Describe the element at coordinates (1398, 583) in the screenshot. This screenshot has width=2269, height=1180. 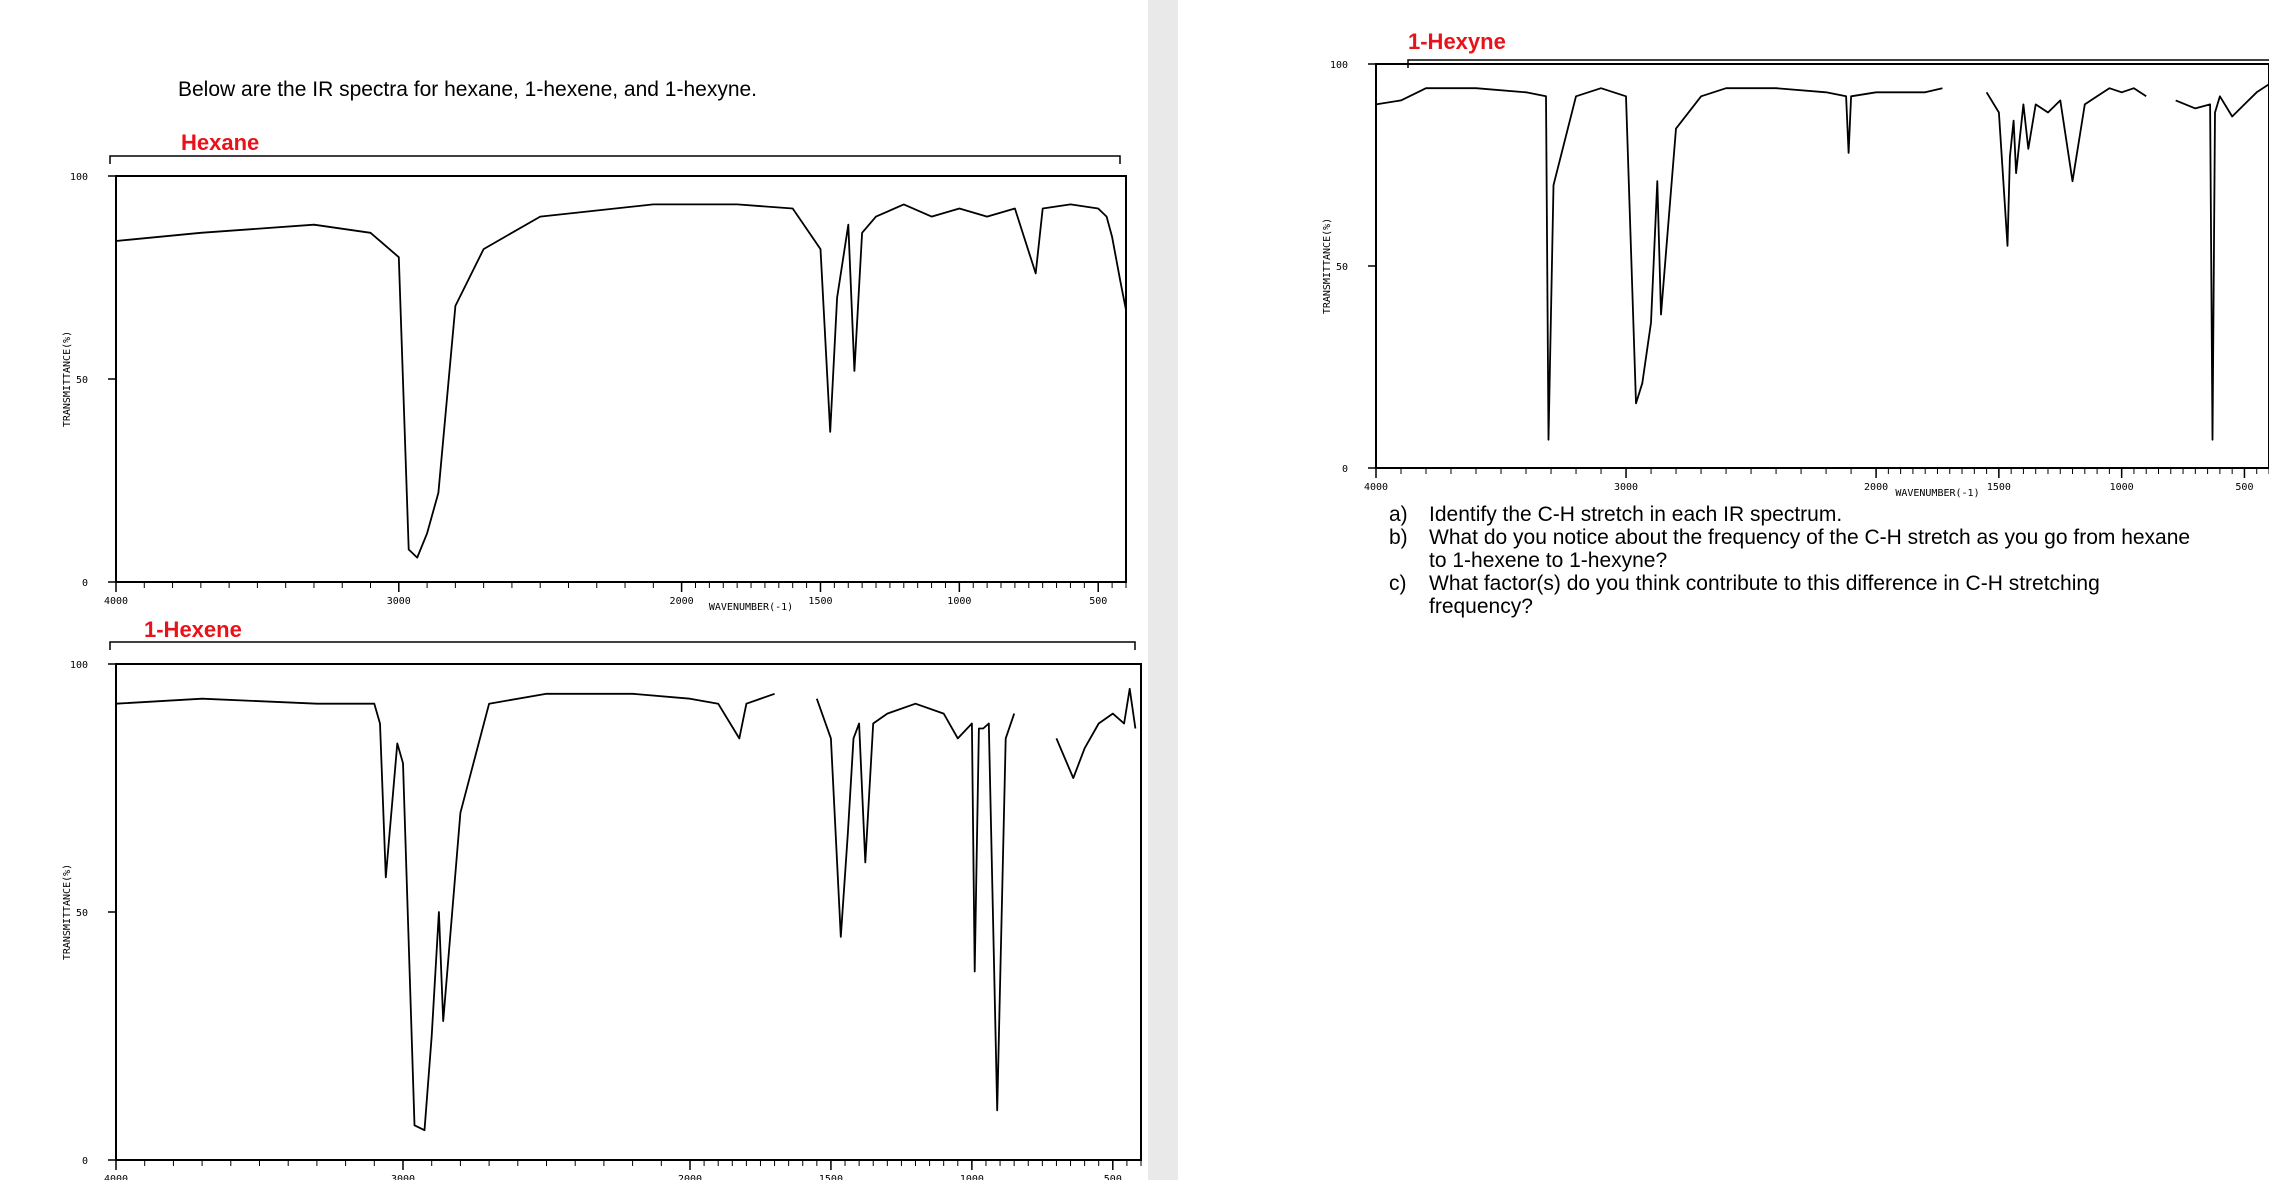
I see `question-letter: c)` at that location.